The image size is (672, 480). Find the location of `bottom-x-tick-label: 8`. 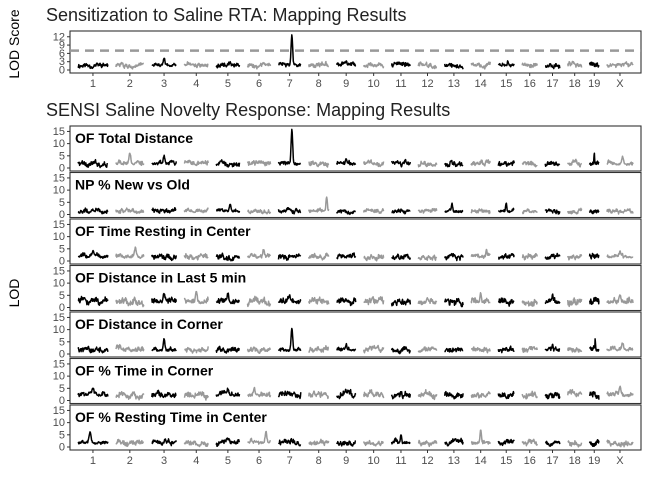

bottom-x-tick-label: 8 is located at coordinates (319, 461).